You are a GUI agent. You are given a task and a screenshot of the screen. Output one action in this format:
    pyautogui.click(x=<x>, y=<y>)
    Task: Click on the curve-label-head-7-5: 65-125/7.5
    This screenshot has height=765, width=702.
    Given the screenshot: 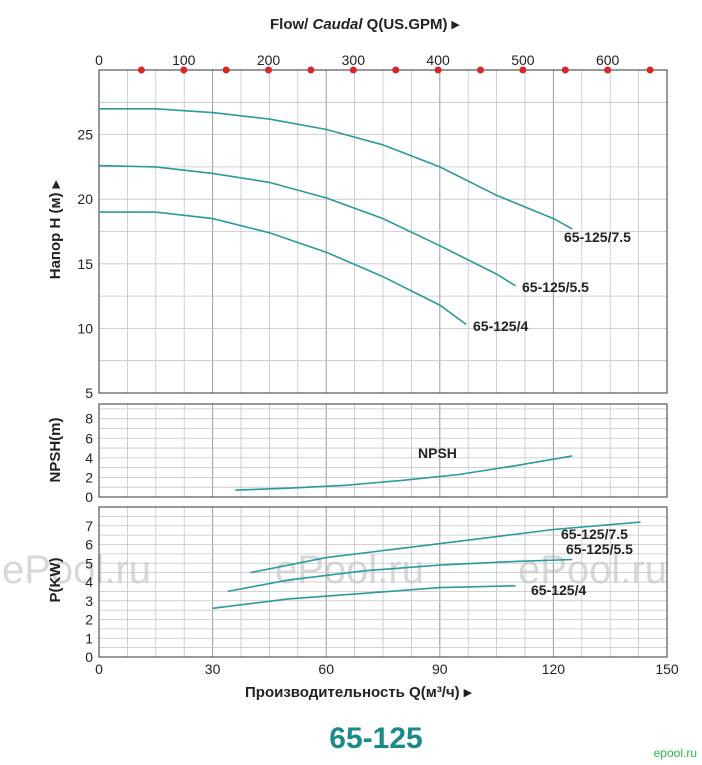 What is the action you would take?
    pyautogui.click(x=597, y=237)
    